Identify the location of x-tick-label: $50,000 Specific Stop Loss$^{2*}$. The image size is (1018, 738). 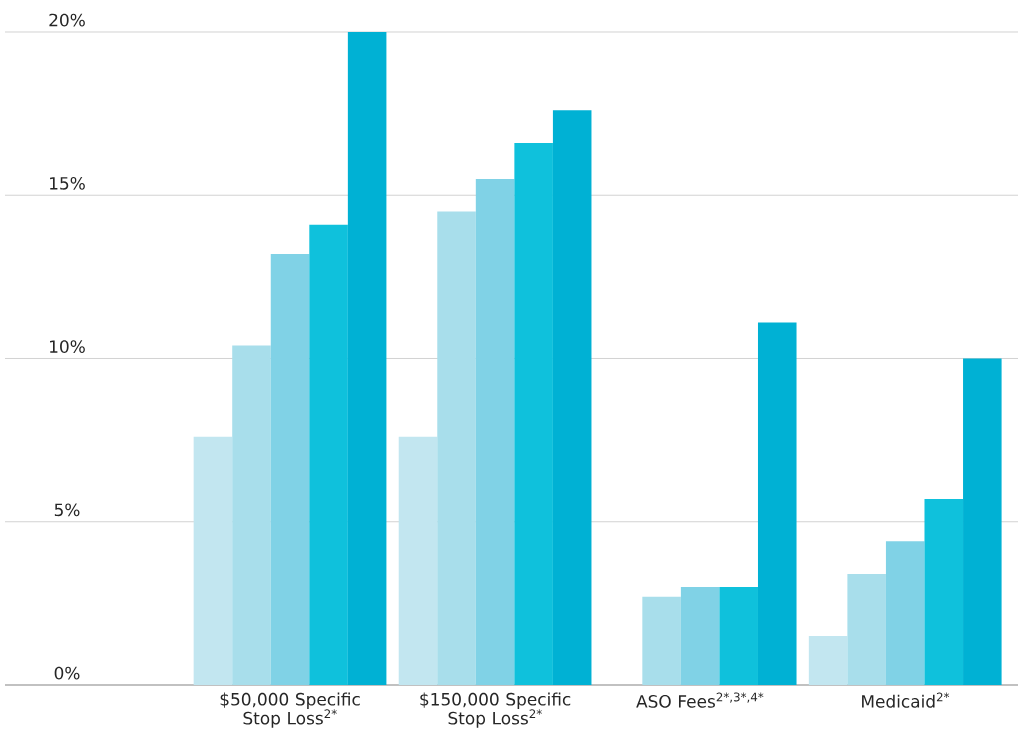
(290, 710).